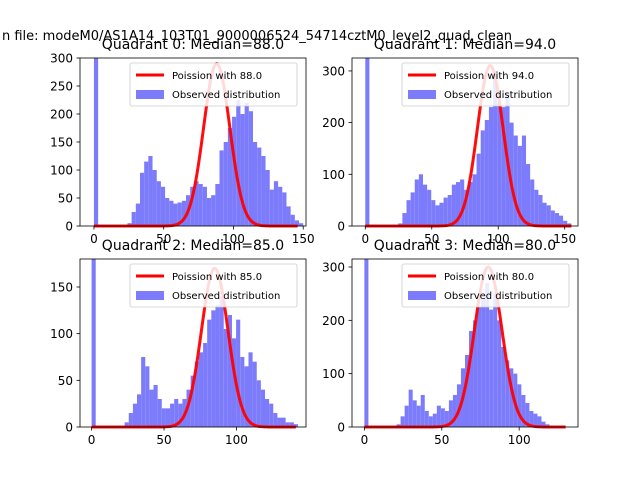 The image size is (640, 480). What do you see at coordinates (193, 45) in the screenshot?
I see `subplot-title: Quadrant 0: Median=88.0` at bounding box center [193, 45].